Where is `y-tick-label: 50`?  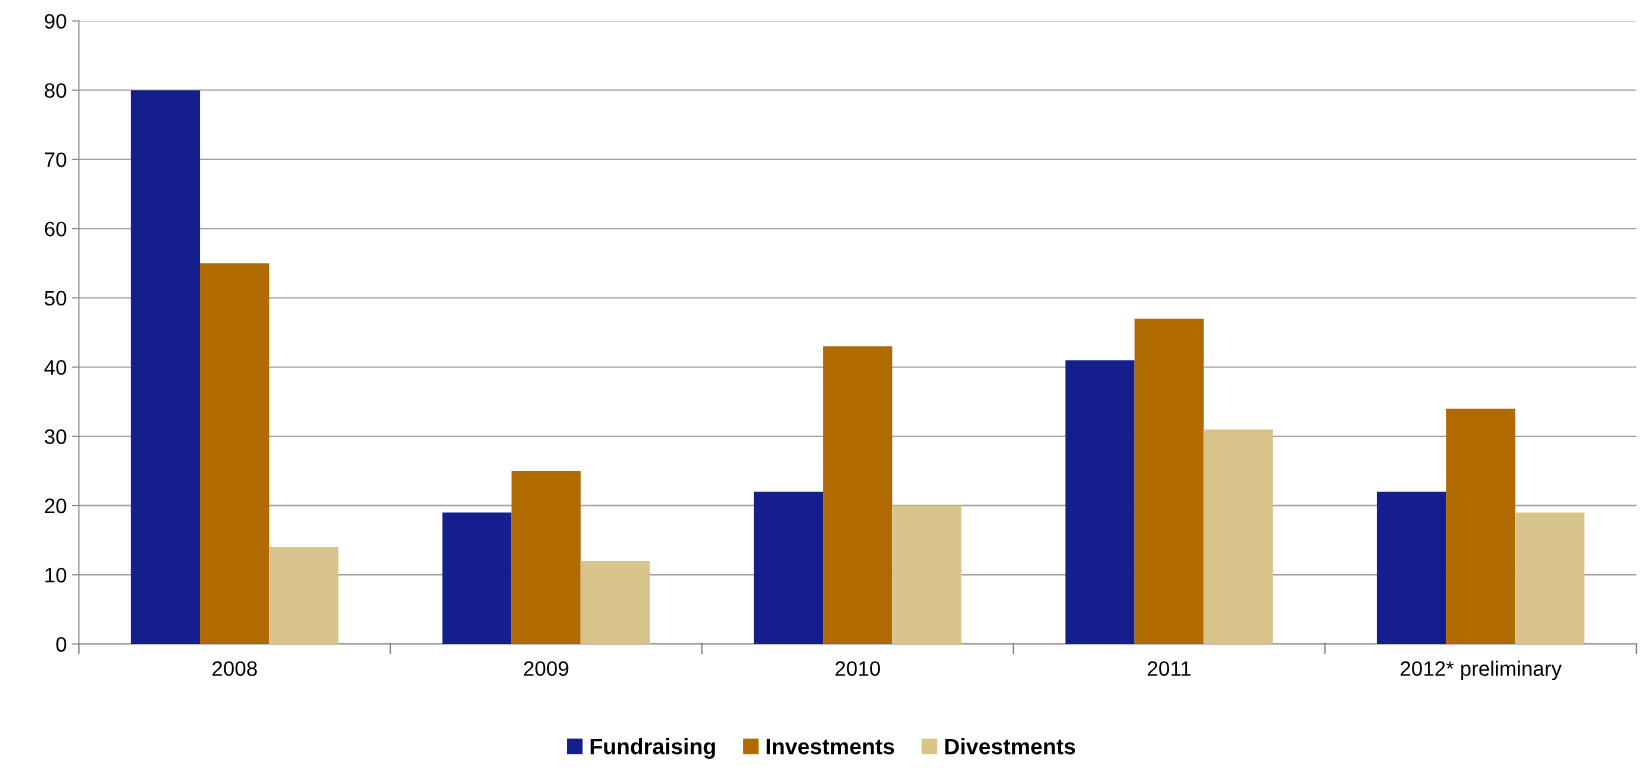
y-tick-label: 50 is located at coordinates (55, 298).